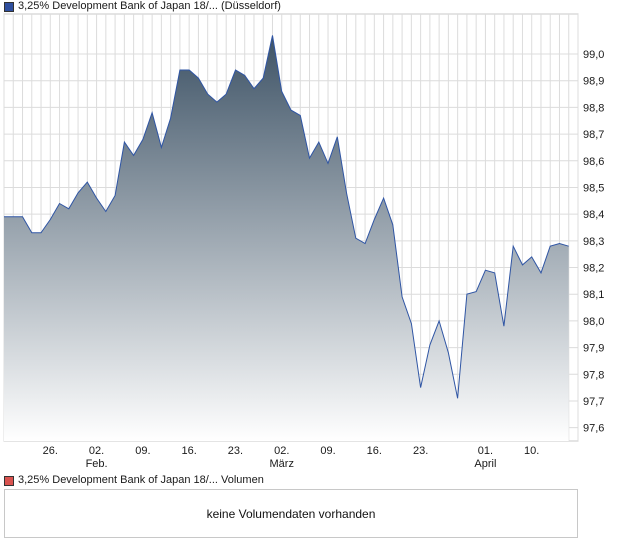  I want to click on volume-series-swatch, so click(9, 480).